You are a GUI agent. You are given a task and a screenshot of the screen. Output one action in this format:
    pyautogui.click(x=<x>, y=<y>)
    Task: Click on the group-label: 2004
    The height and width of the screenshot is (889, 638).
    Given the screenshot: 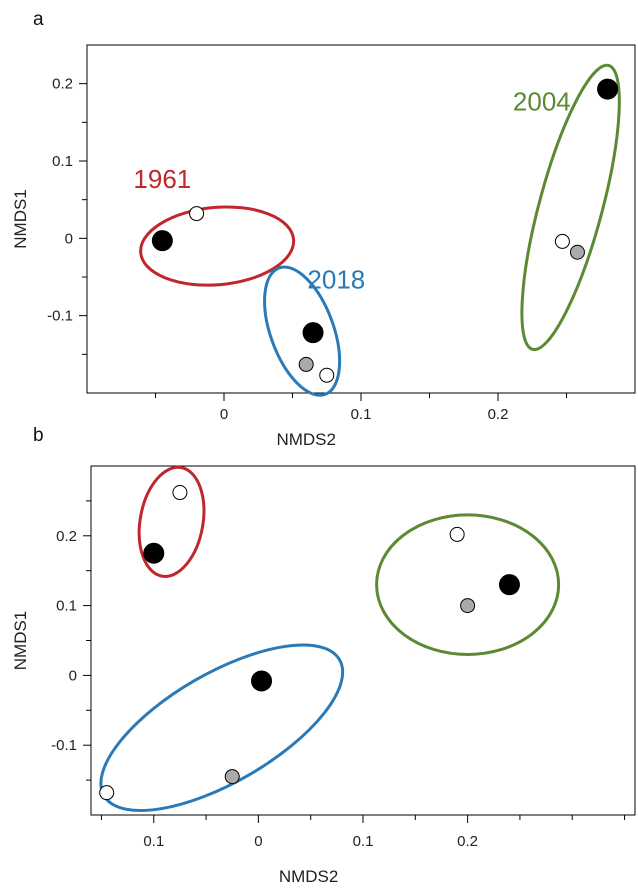 What is the action you would take?
    pyautogui.click(x=542, y=102)
    